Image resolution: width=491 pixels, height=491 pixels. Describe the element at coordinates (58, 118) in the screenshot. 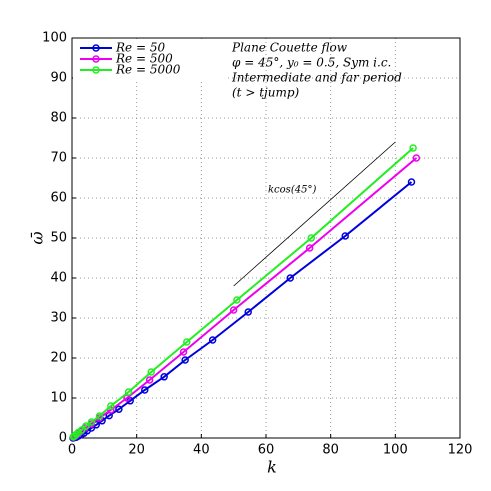

I see `y-tick-label: 80` at that location.